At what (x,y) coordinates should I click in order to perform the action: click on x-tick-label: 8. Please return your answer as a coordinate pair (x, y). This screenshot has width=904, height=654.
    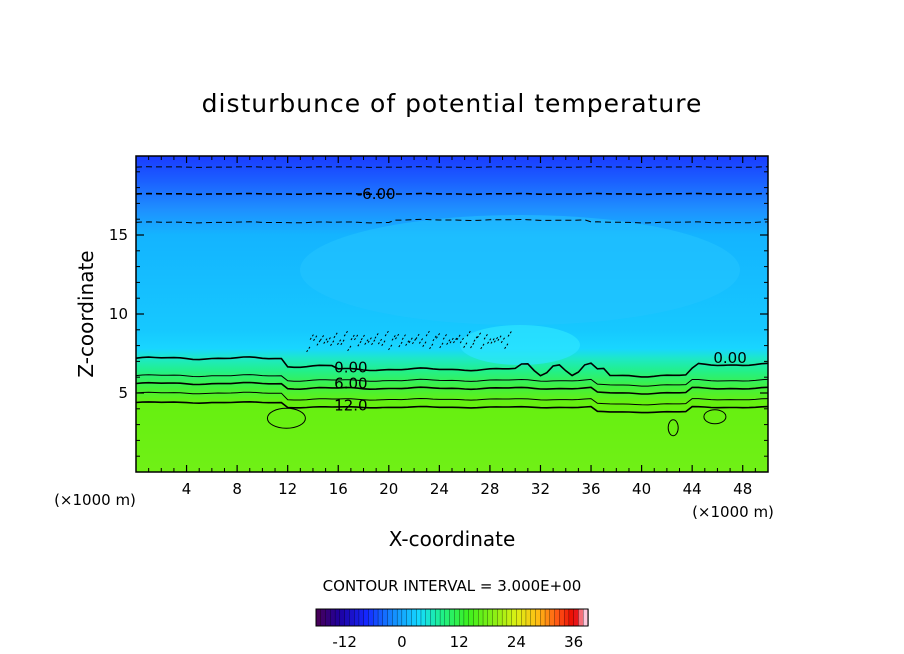
    Looking at the image, I should click on (237, 489).